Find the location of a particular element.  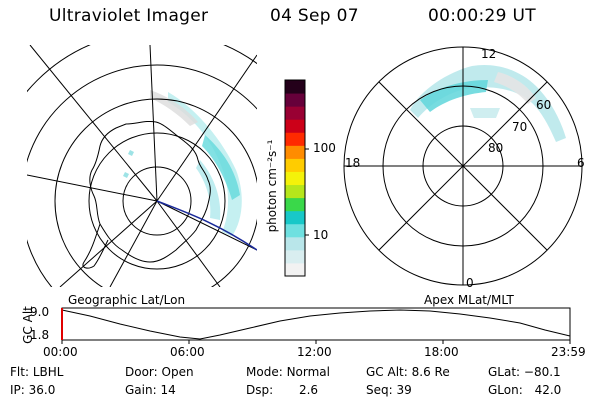

ip-label: IP: is located at coordinates (17, 390).